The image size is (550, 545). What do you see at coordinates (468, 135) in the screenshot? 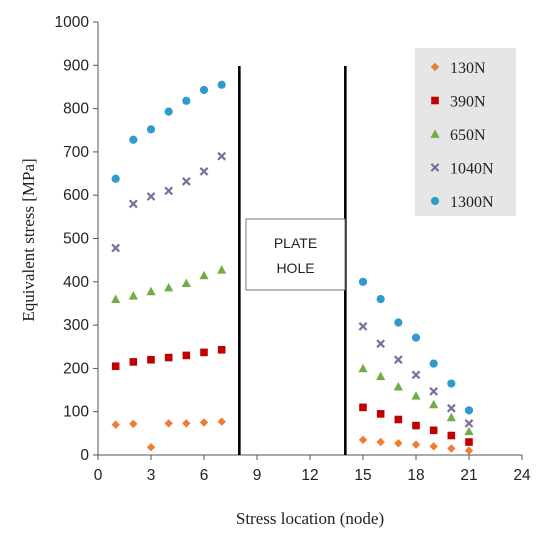
I see `legend-label: 650N` at bounding box center [468, 135].